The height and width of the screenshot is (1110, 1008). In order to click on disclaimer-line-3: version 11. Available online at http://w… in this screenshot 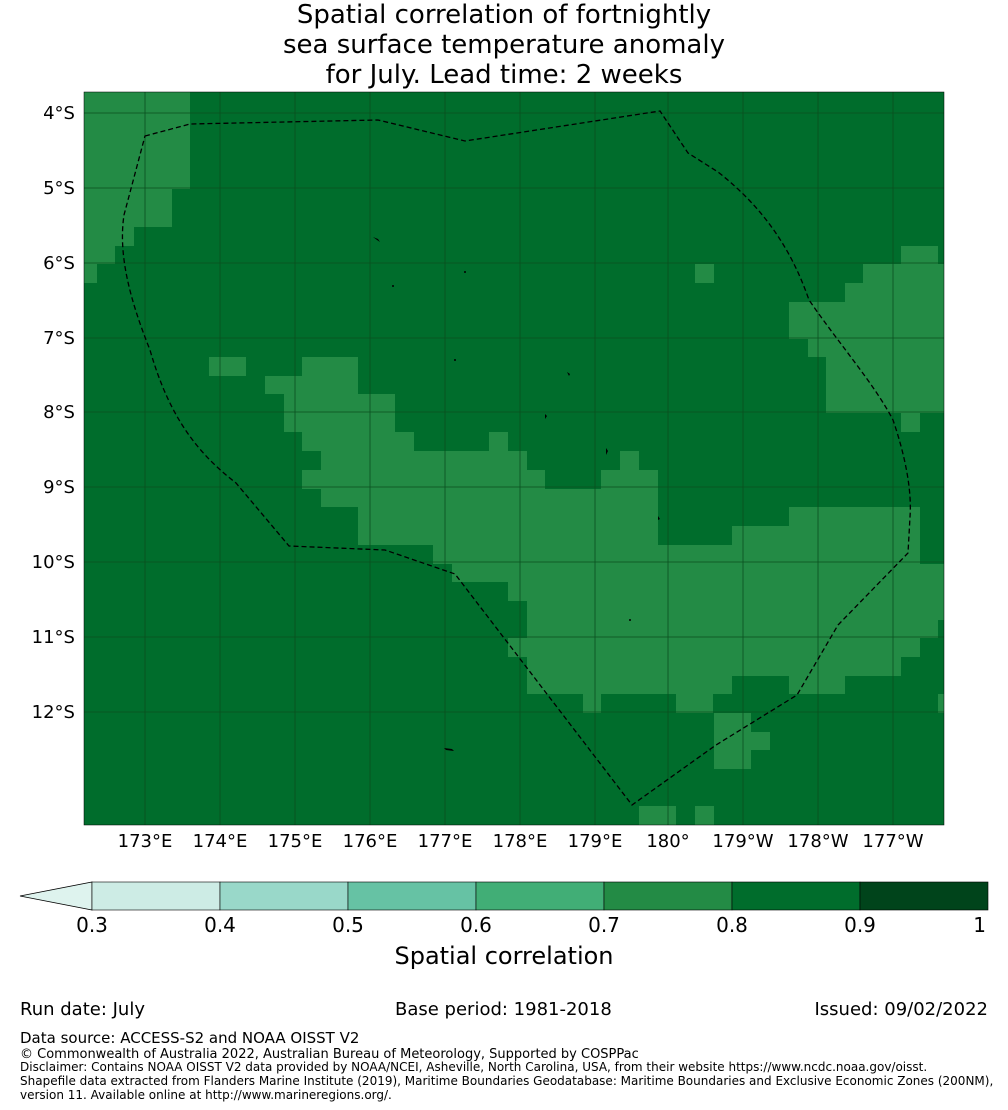, I will do `click(206, 1095)`.